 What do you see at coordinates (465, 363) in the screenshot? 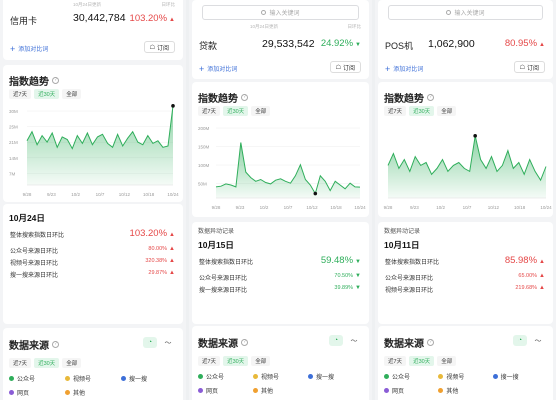
I see `source-card: 数据来源? ◔ 〜 近7天 近30天 全部 公众号 视频号 搜一搜 网页 其他` at bounding box center [465, 363].